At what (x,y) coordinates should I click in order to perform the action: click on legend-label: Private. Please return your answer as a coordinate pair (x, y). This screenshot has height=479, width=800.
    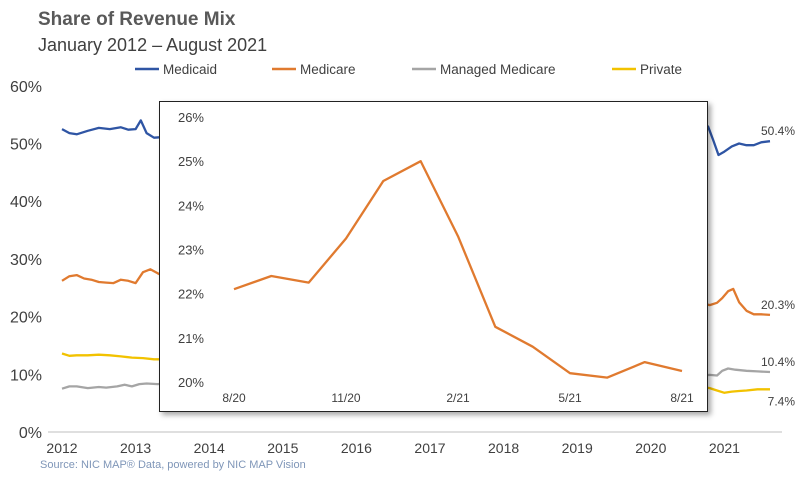
    Looking at the image, I should click on (661, 69).